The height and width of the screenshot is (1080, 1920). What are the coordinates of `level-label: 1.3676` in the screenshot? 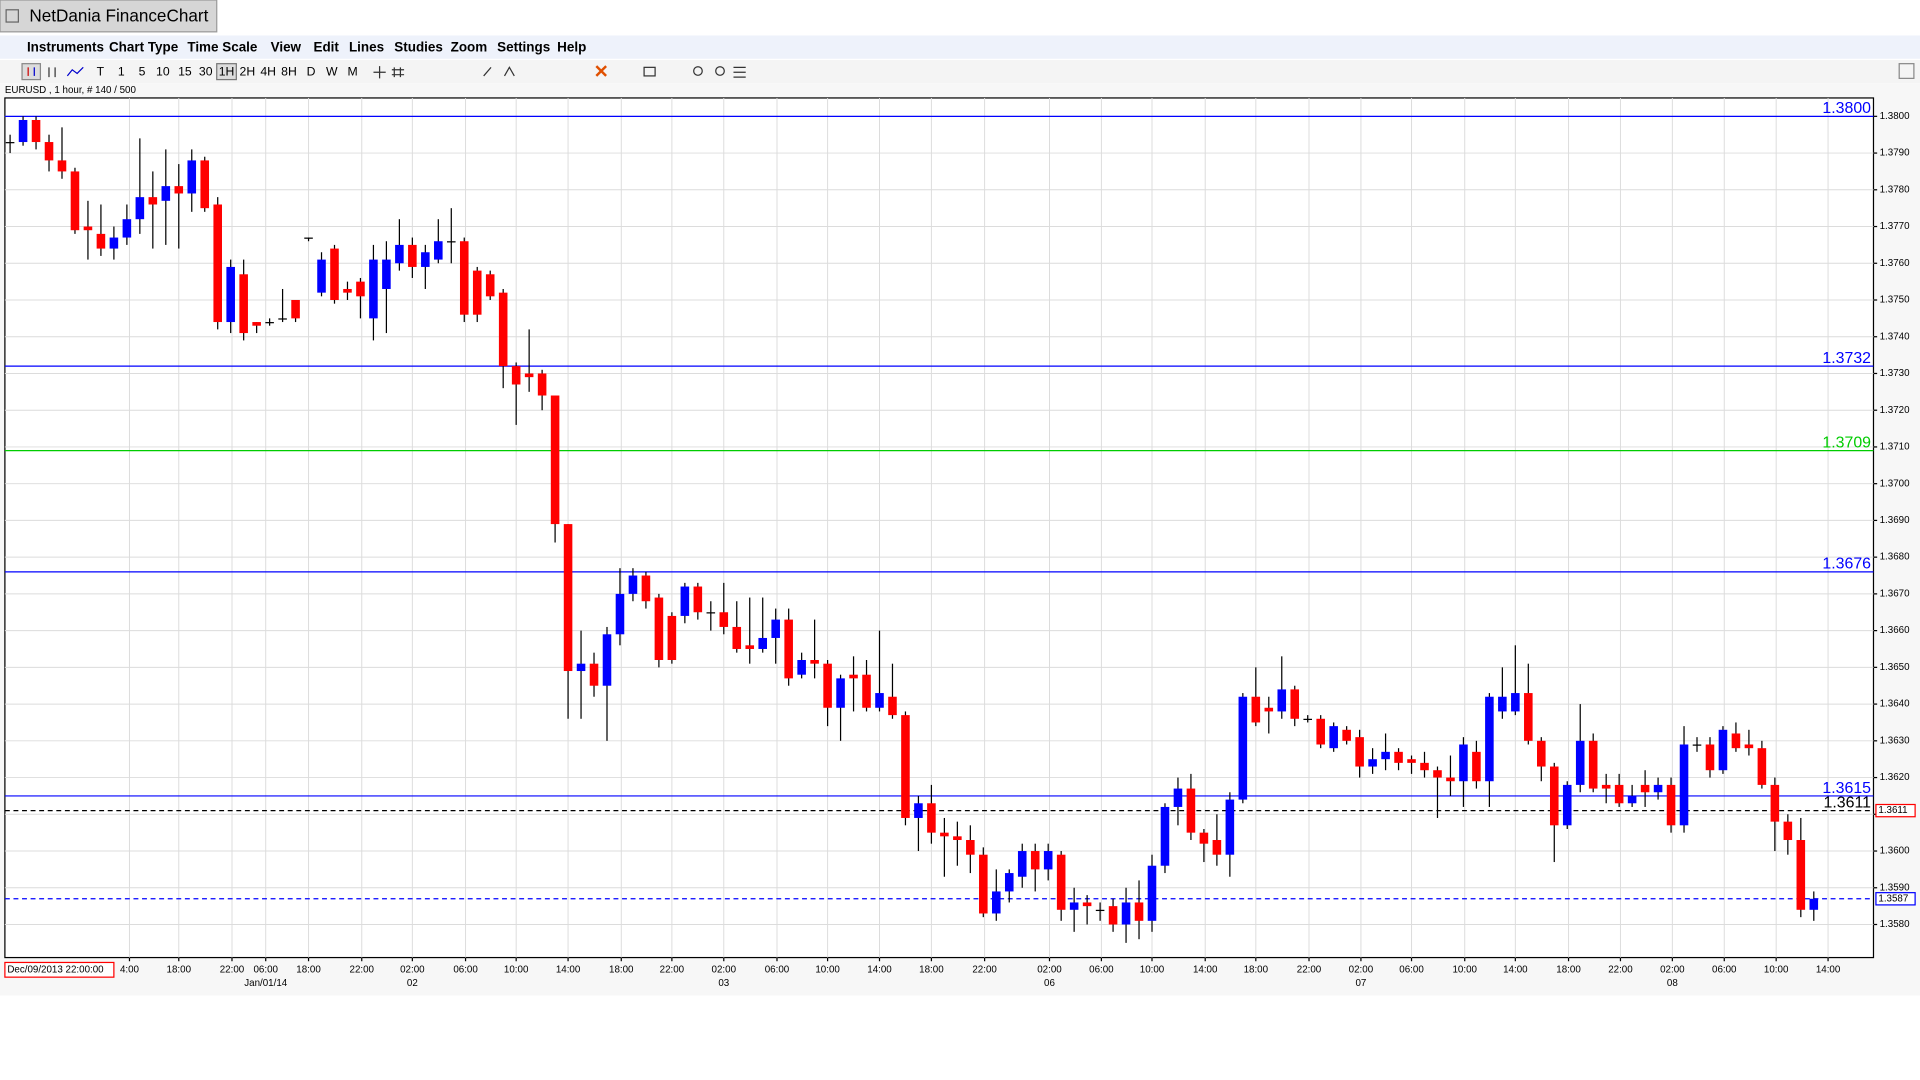 It's located at (1846, 564).